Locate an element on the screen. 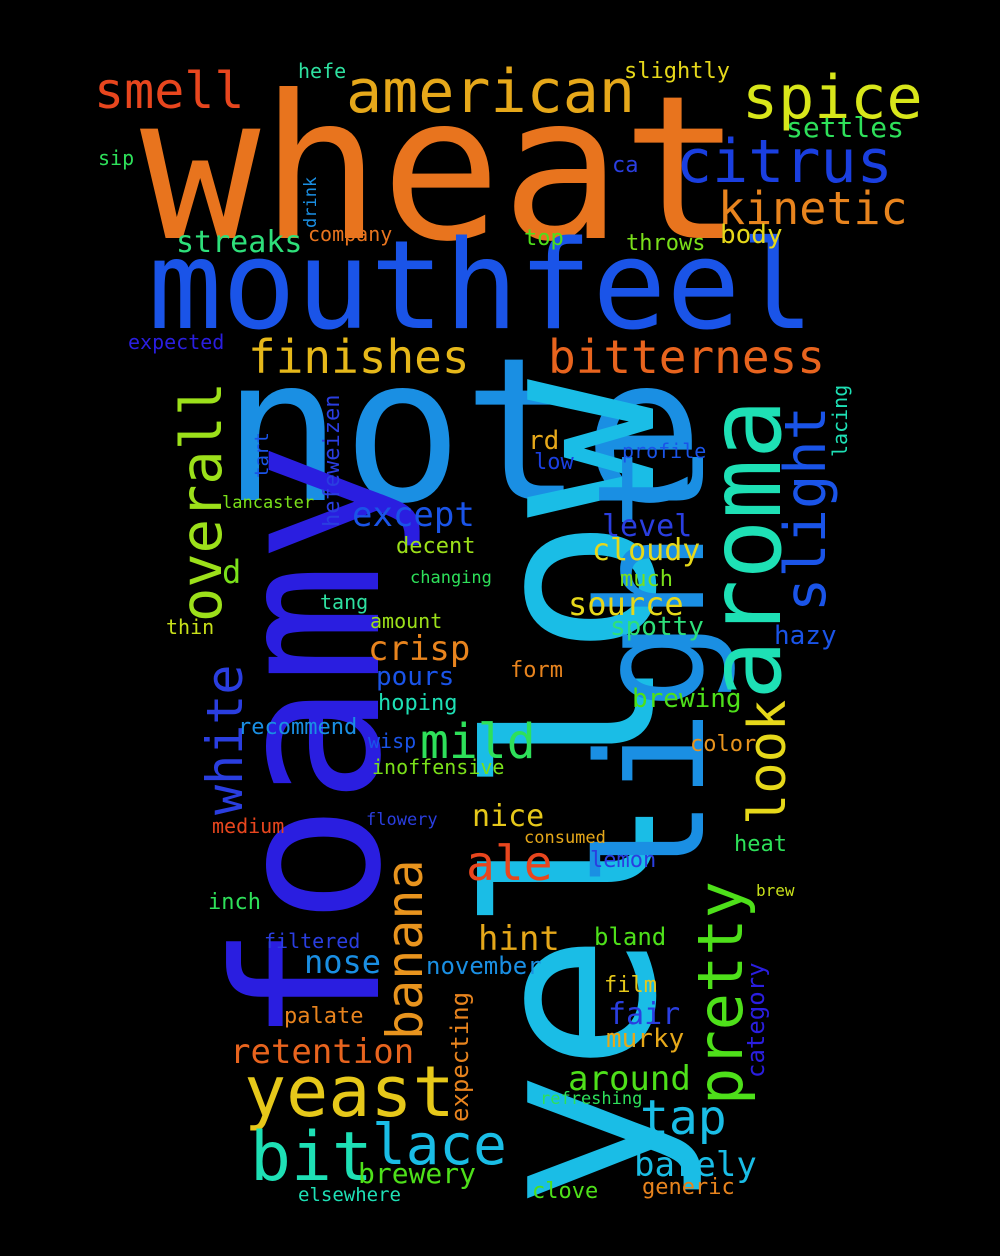 This screenshot has height=1256, width=1000. word-ale: ale is located at coordinates (509, 864).